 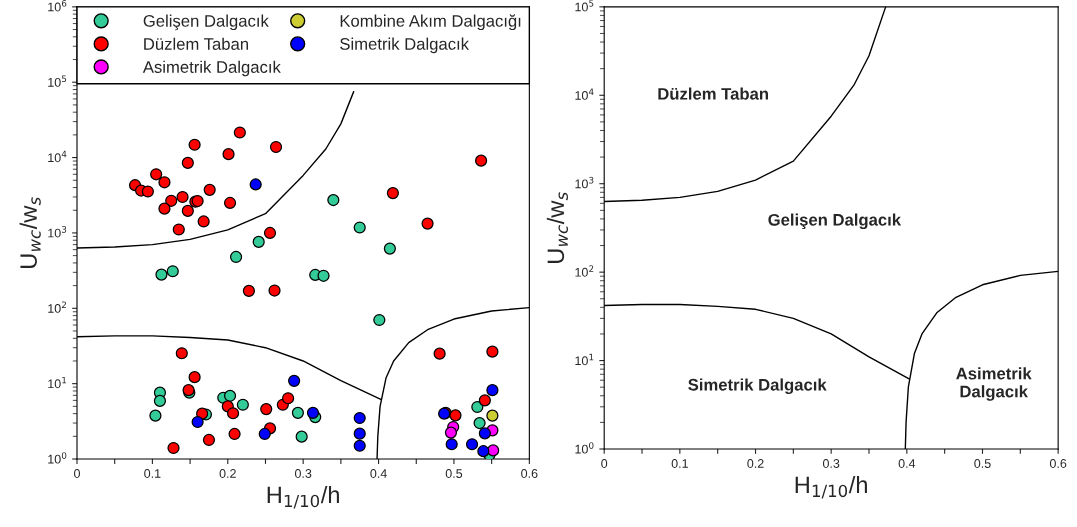 I want to click on annotation: Asimetrik Dalgacık, so click(x=994, y=384).